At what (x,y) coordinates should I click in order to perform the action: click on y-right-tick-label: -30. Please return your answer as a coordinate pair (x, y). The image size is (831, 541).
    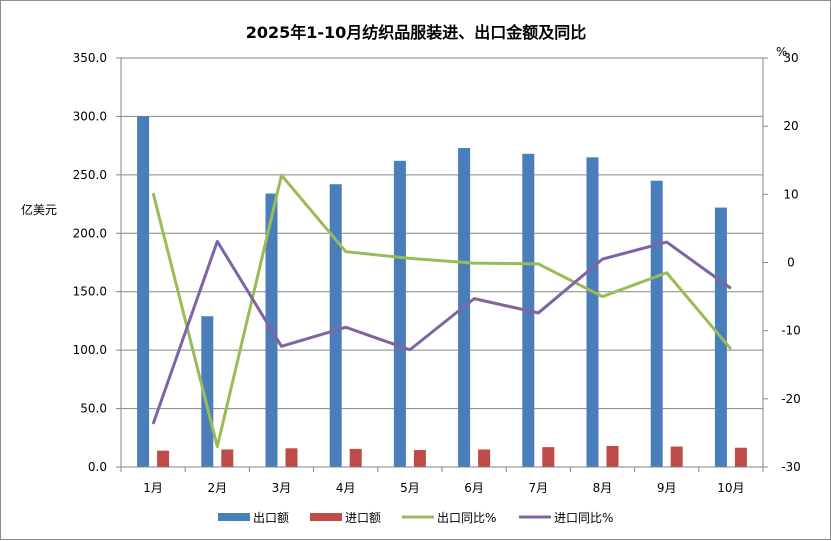
    Looking at the image, I should click on (791, 467).